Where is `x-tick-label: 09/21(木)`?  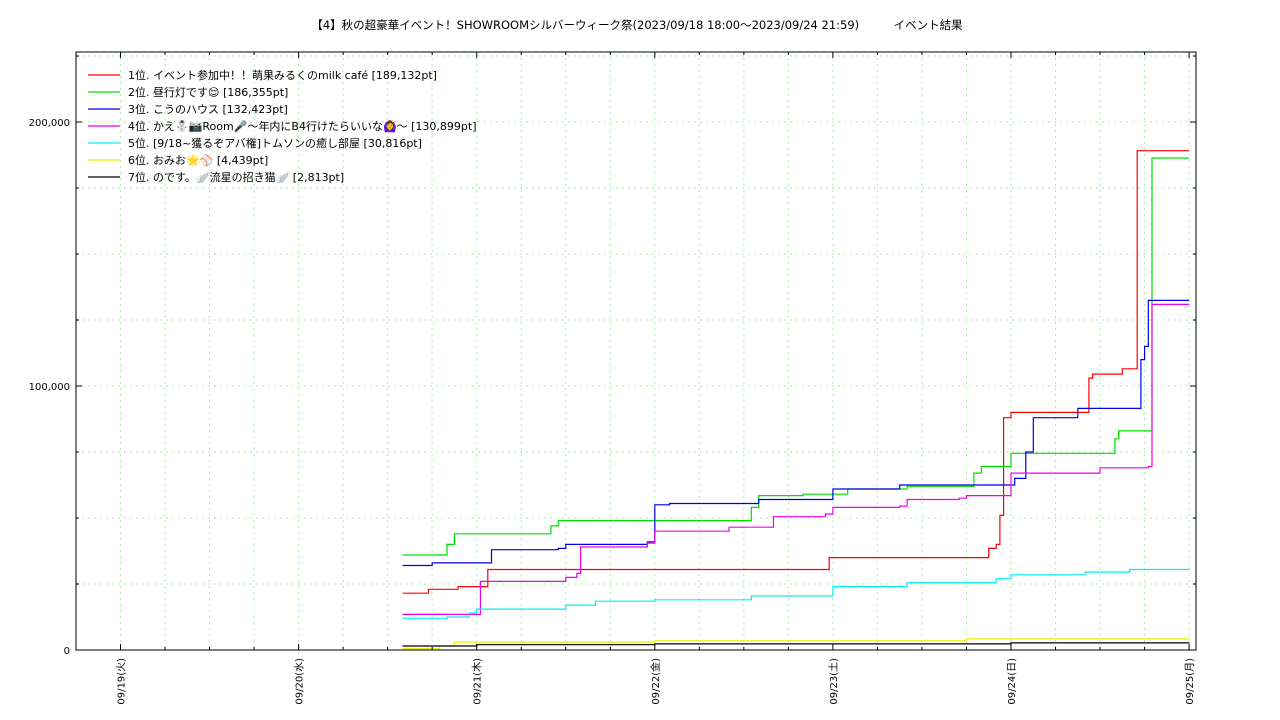 x-tick-label: 09/21(木) is located at coordinates (478, 681).